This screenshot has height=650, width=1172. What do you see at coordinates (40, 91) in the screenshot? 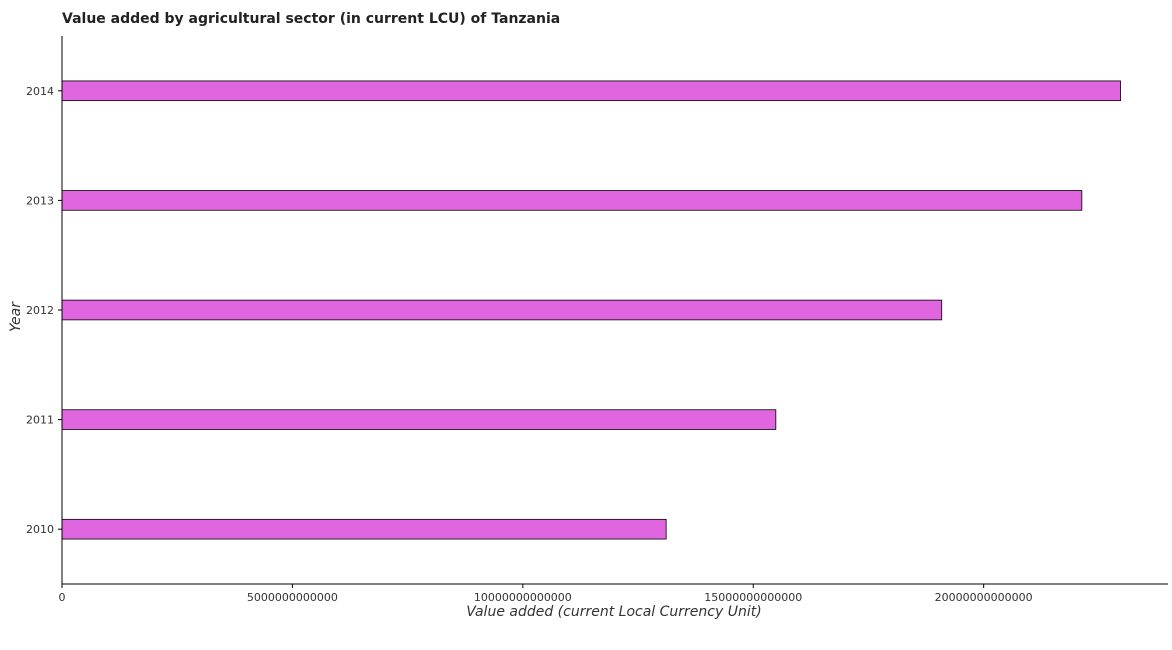
I see `y-tick-label-2014: 2014` at bounding box center [40, 91].